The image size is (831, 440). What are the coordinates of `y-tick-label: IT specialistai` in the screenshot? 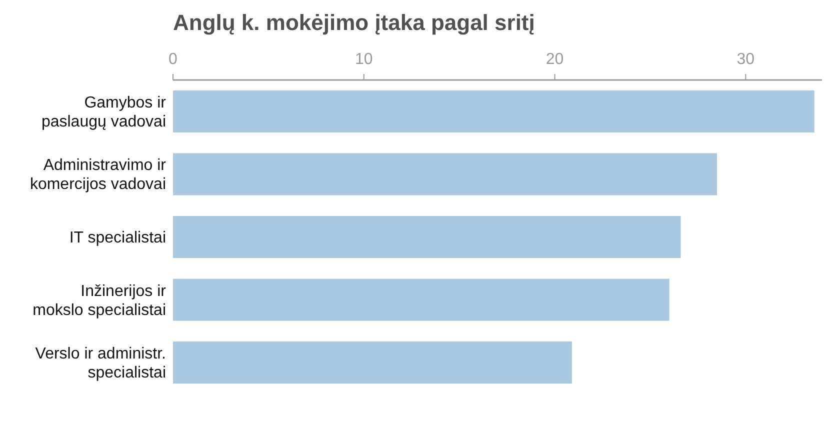 It's located at (117, 238).